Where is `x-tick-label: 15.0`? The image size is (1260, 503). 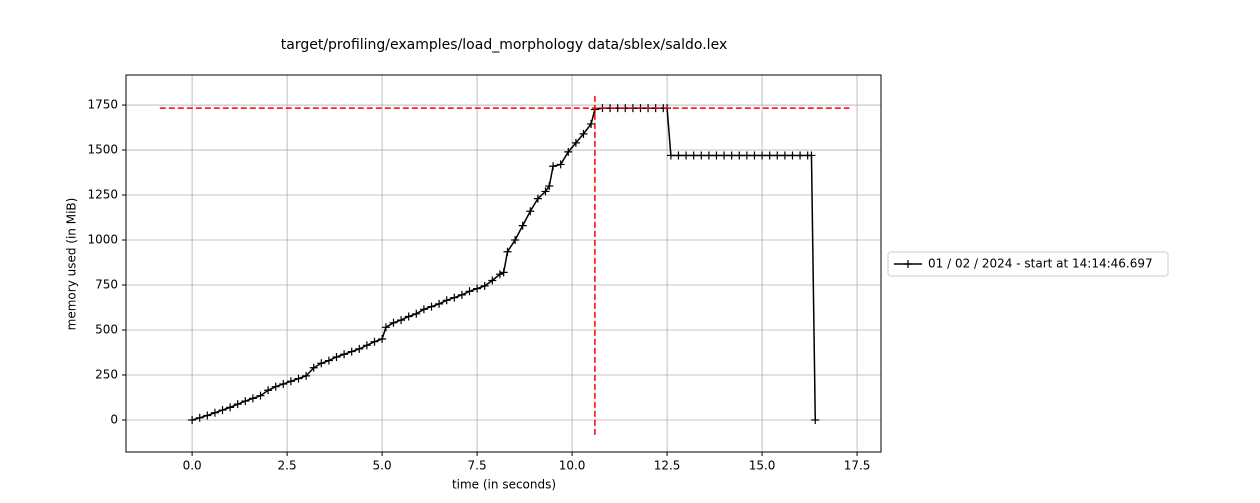 x-tick-label: 15.0 is located at coordinates (762, 466).